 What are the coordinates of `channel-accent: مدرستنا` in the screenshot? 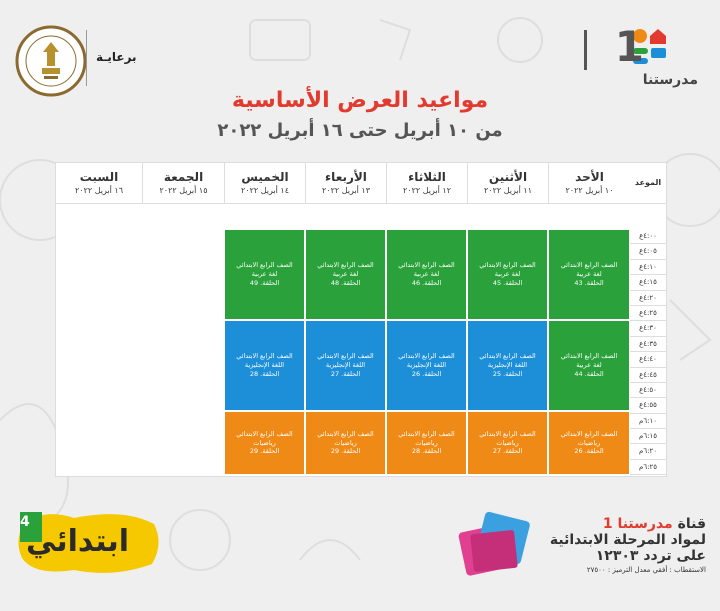 It's located at (645, 524).